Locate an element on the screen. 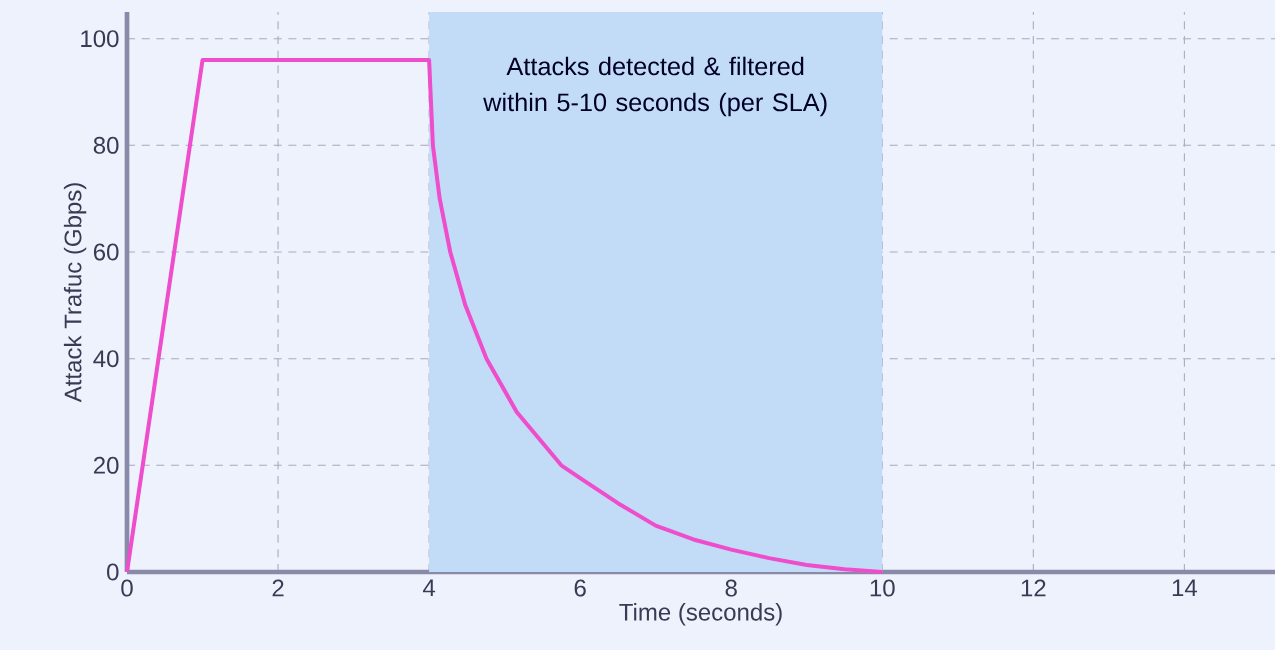 The height and width of the screenshot is (650, 1275). x-tick-label: 8 is located at coordinates (731, 588).